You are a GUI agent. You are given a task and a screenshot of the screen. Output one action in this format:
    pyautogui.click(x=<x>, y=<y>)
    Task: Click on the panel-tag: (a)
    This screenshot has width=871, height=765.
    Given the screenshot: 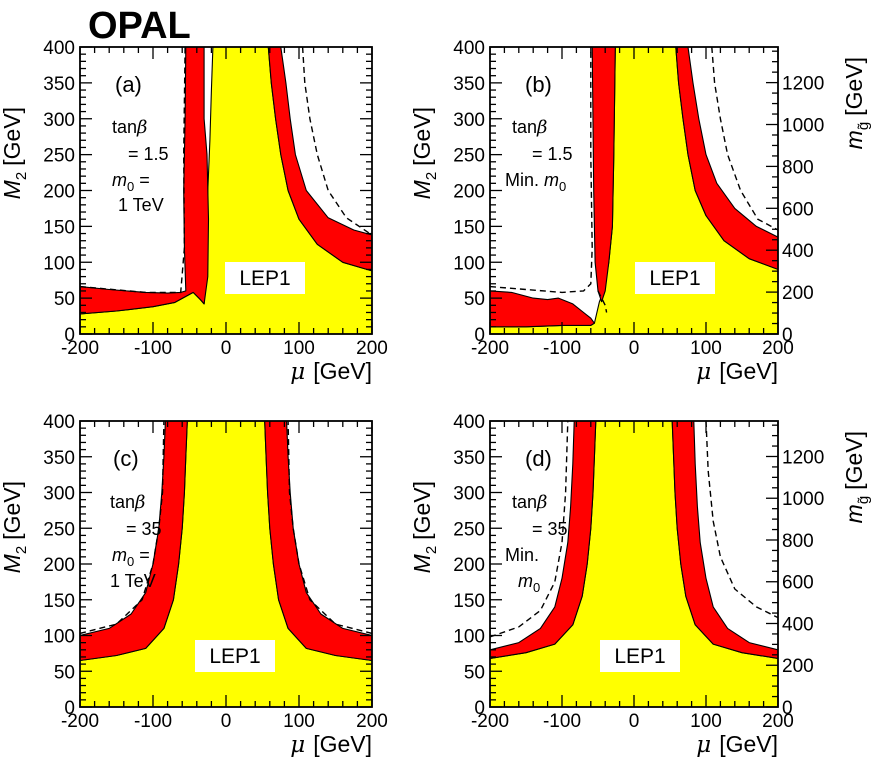 What is the action you would take?
    pyautogui.click(x=128, y=84)
    